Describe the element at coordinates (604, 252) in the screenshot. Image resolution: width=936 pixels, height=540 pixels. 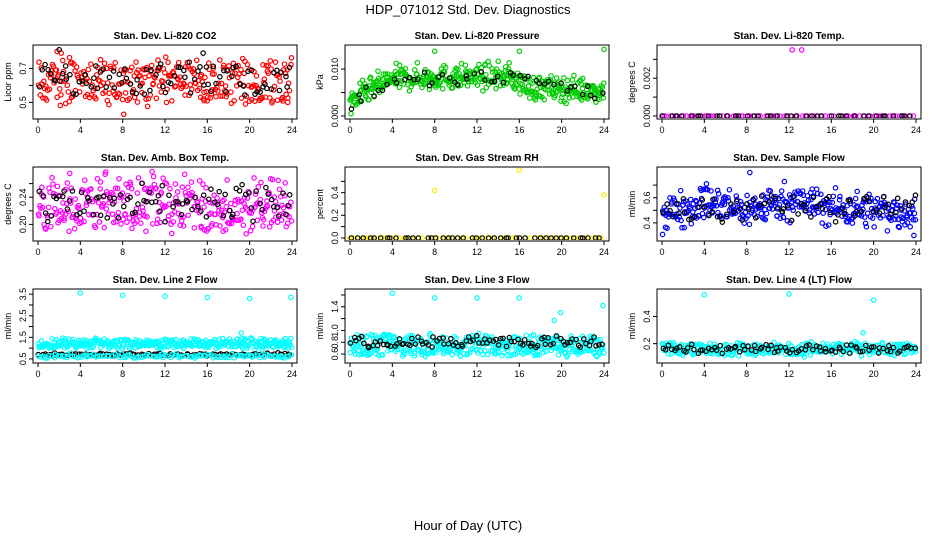
I see `x-tick-label: 24` at that location.